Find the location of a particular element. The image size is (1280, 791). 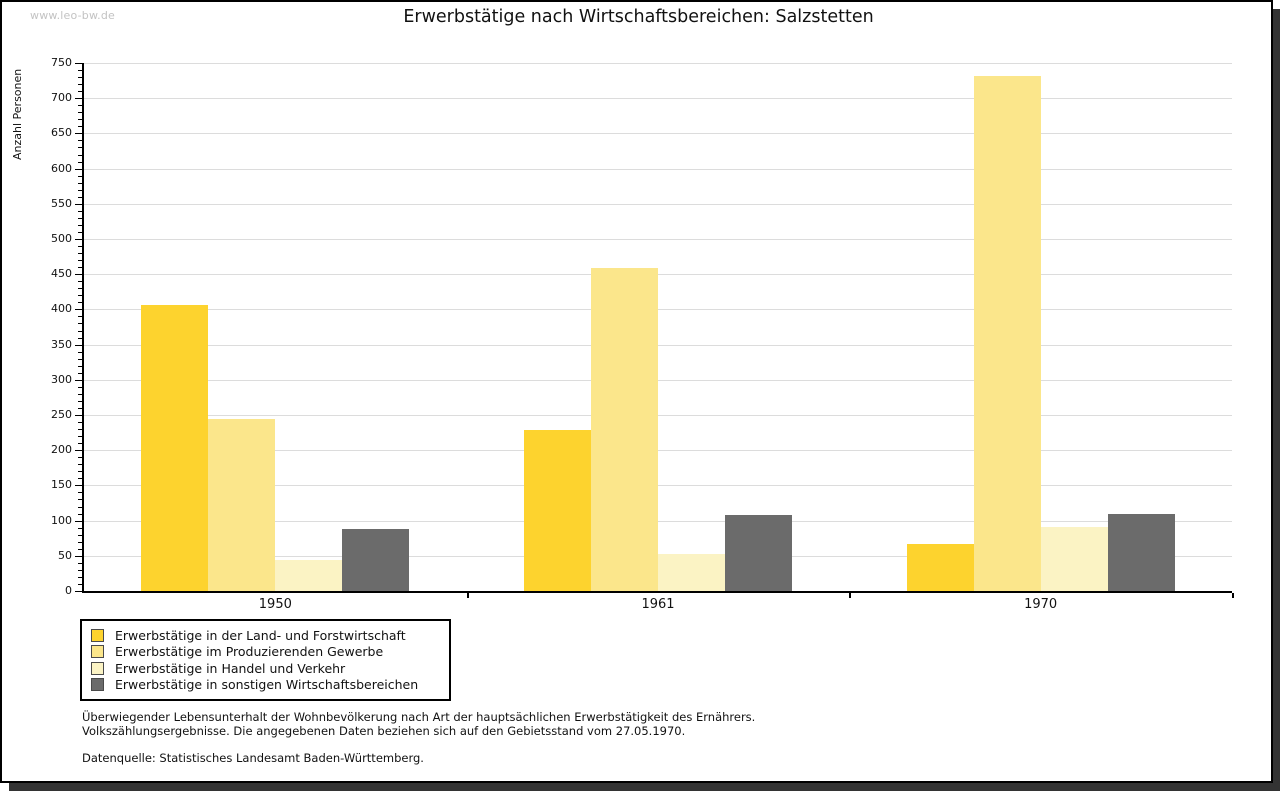

y-tick-label: 500 is located at coordinates (61, 238).